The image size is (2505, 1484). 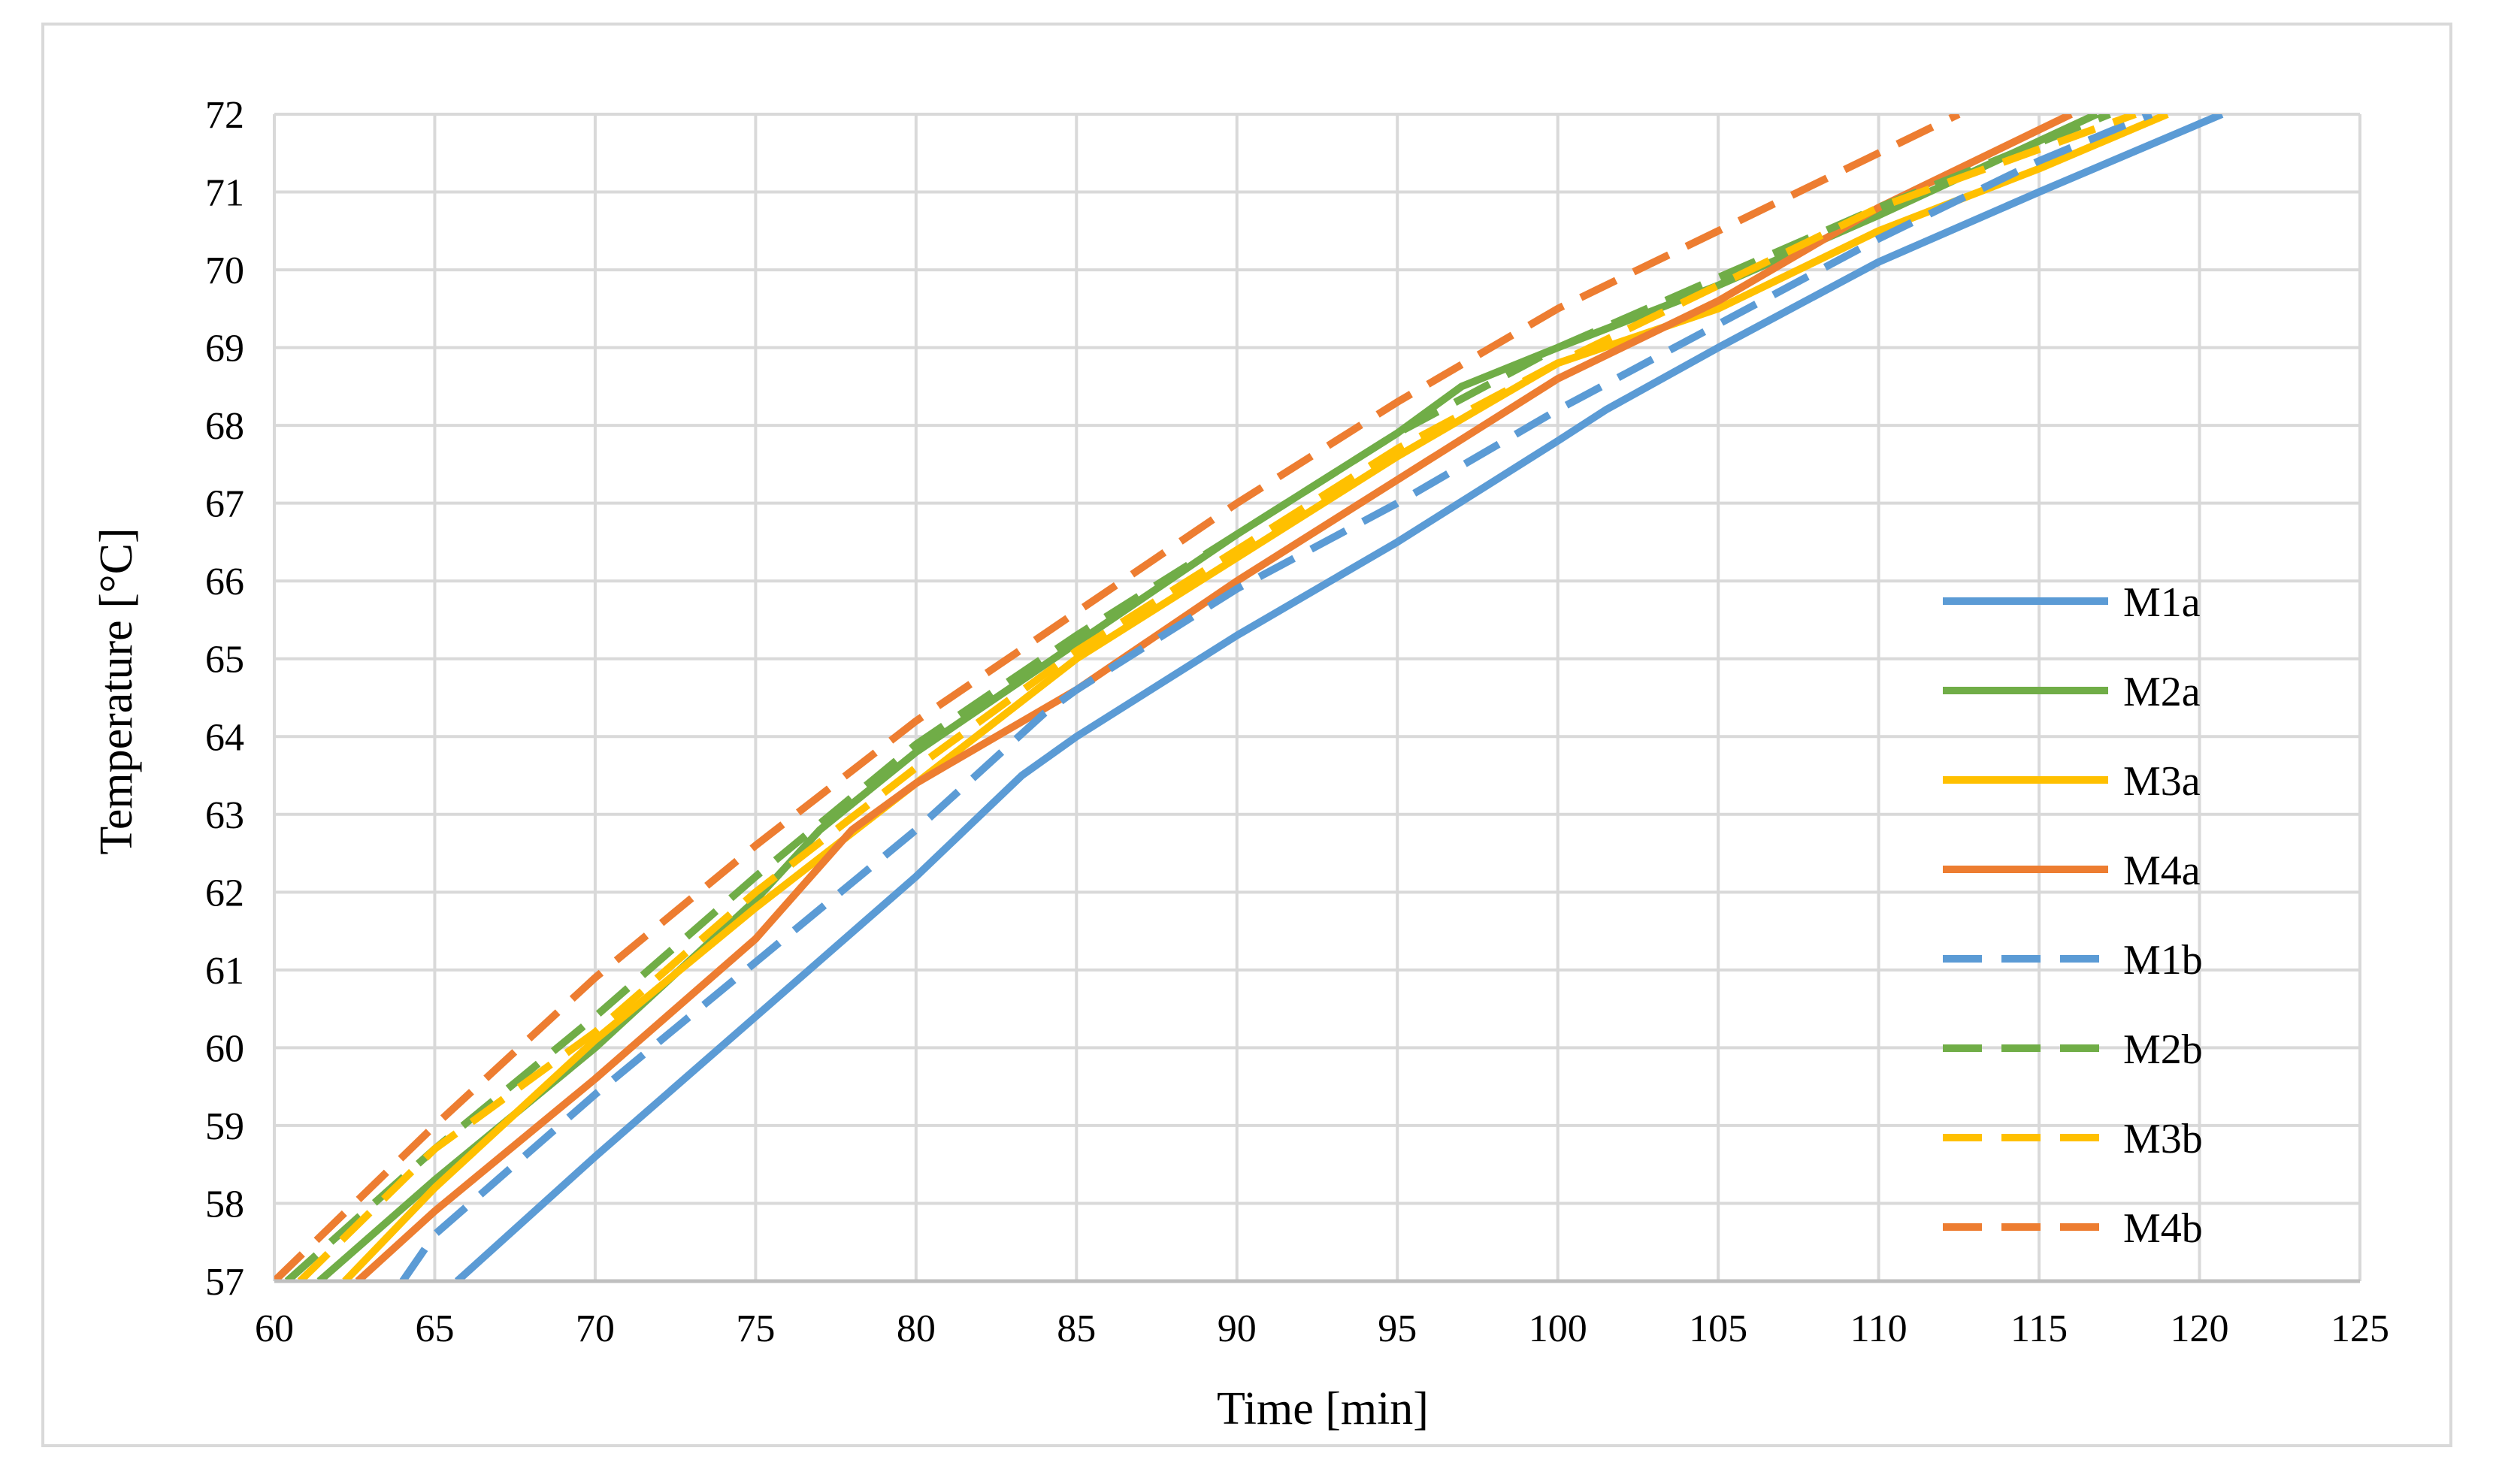 I want to click on x-tick-label: 95, so click(x=1397, y=1329).